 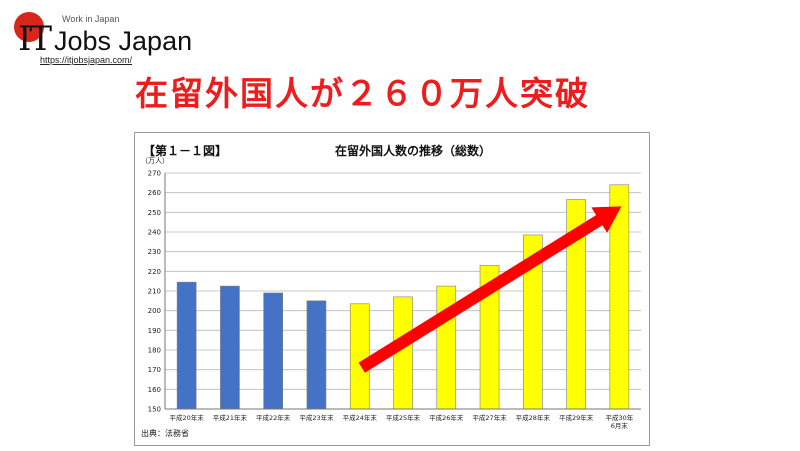 I want to click on y-tick-label: 180, so click(x=154, y=351).